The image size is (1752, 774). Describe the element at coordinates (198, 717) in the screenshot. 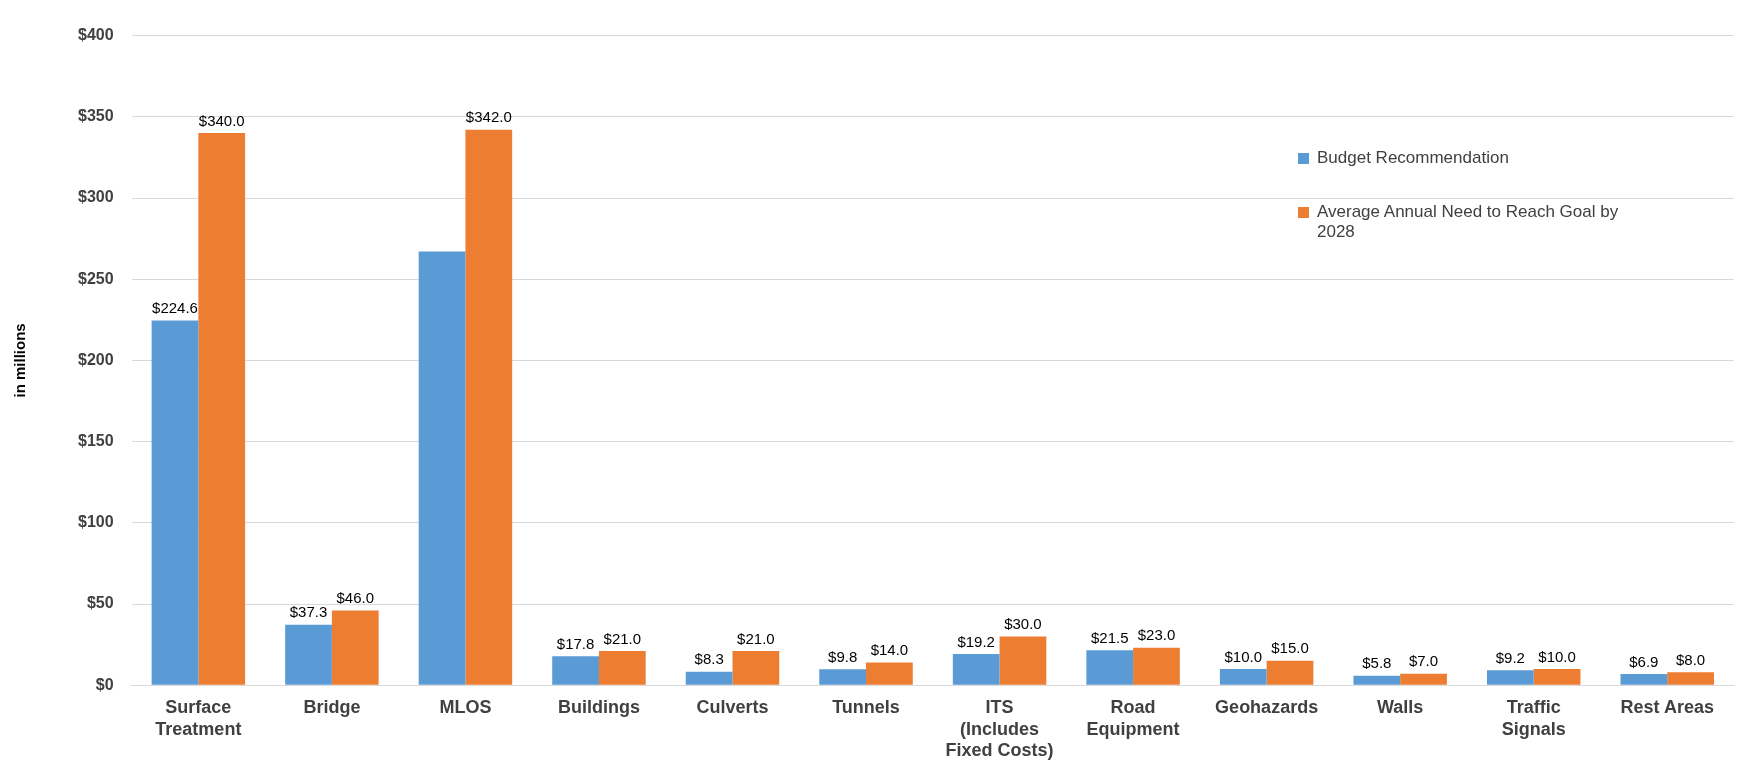

I see `x-tick-label: Surface Treatment` at that location.